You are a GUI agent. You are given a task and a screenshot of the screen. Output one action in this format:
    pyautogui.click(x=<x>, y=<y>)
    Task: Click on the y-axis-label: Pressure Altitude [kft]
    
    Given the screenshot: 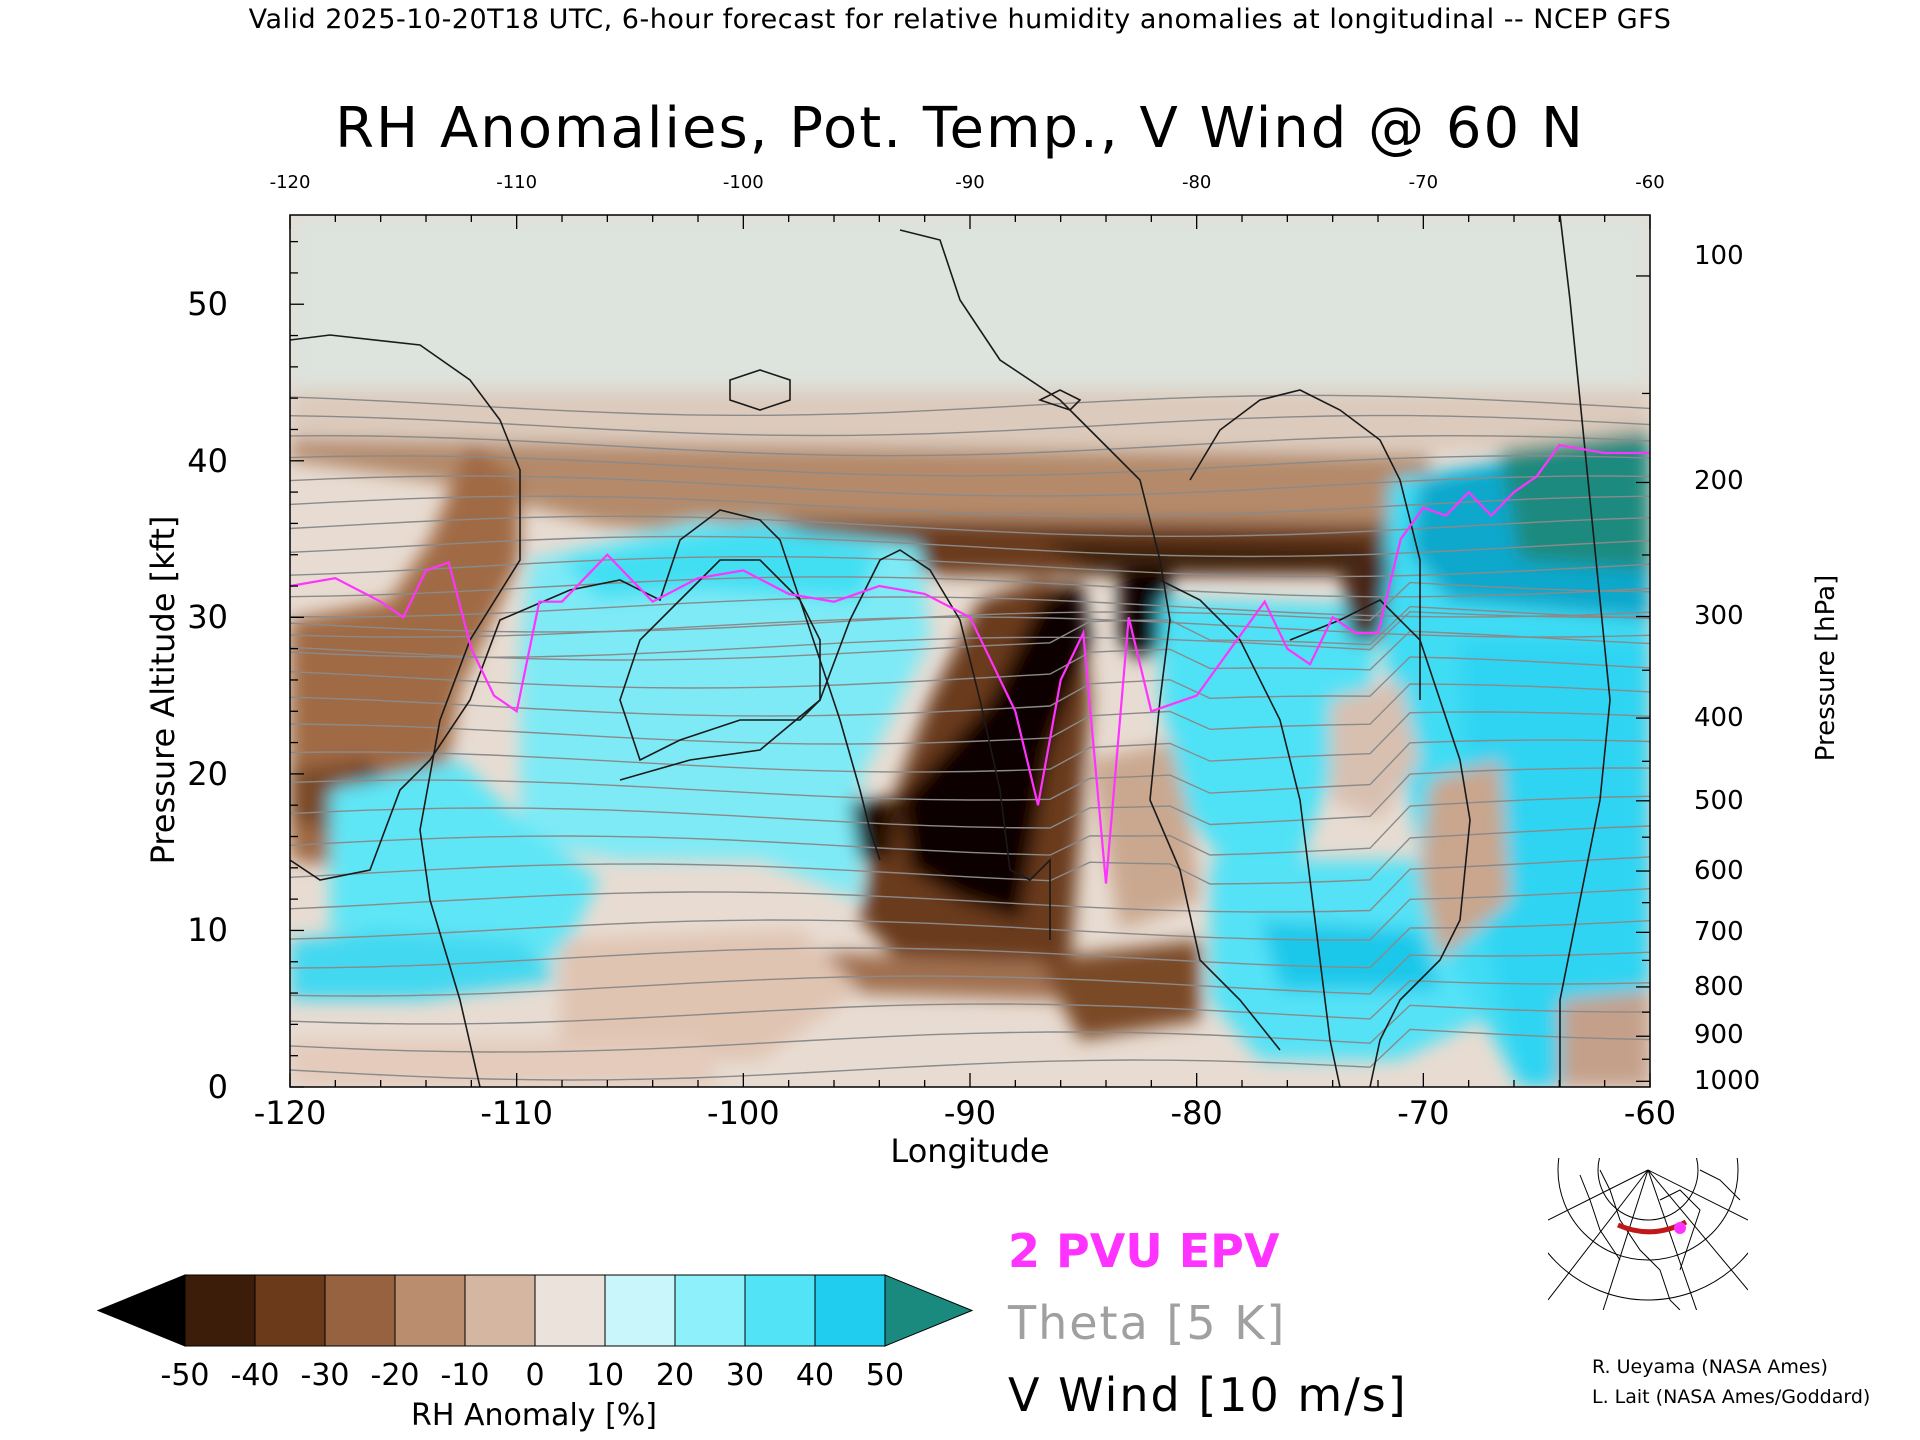 What is the action you would take?
    pyautogui.click(x=163, y=690)
    